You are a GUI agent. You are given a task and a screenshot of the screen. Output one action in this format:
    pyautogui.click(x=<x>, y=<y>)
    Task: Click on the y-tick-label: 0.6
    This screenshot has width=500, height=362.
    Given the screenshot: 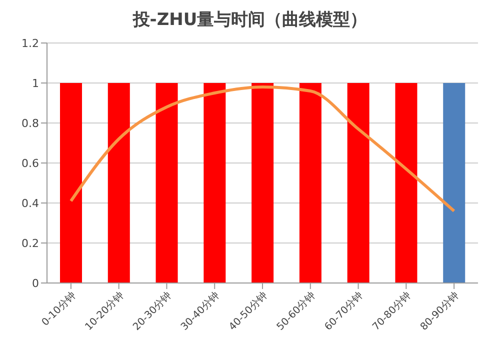 What is the action you would take?
    pyautogui.click(x=30, y=163)
    